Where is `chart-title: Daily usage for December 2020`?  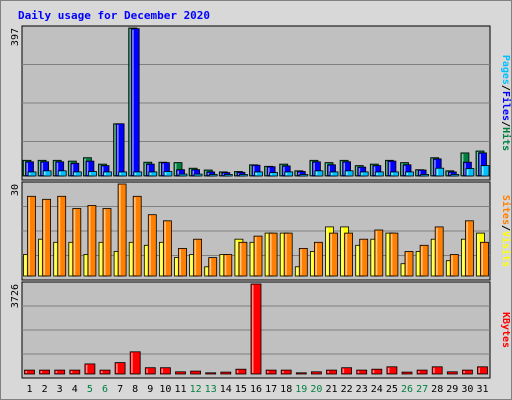 chart-title: Daily usage for December 2020 is located at coordinates (114, 15).